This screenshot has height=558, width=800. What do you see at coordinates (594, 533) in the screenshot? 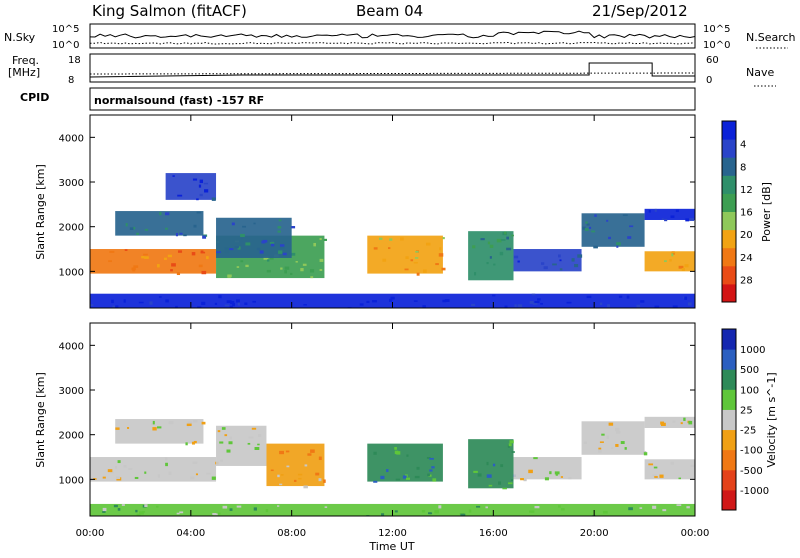
I see `xtick-label: 20:00` at bounding box center [594, 533].